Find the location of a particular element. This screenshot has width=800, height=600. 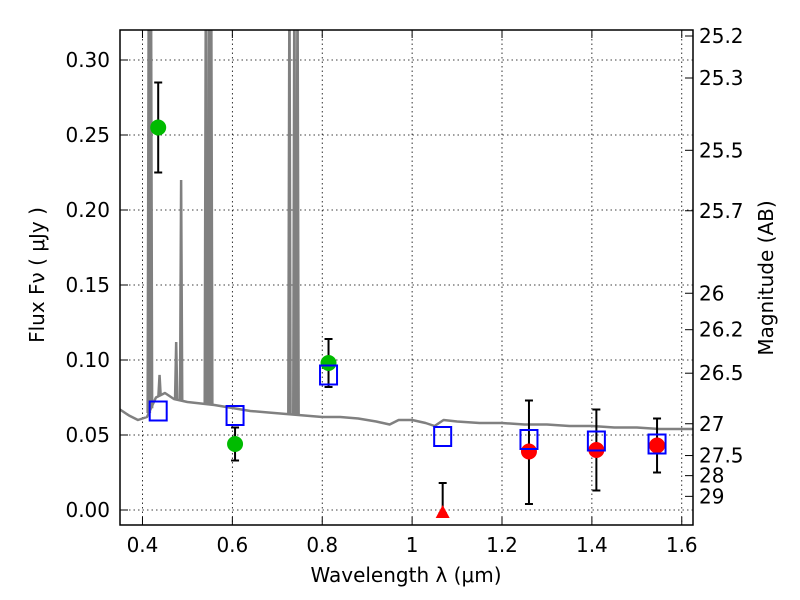

y-tick-label: 0.20 is located at coordinates (87, 210).